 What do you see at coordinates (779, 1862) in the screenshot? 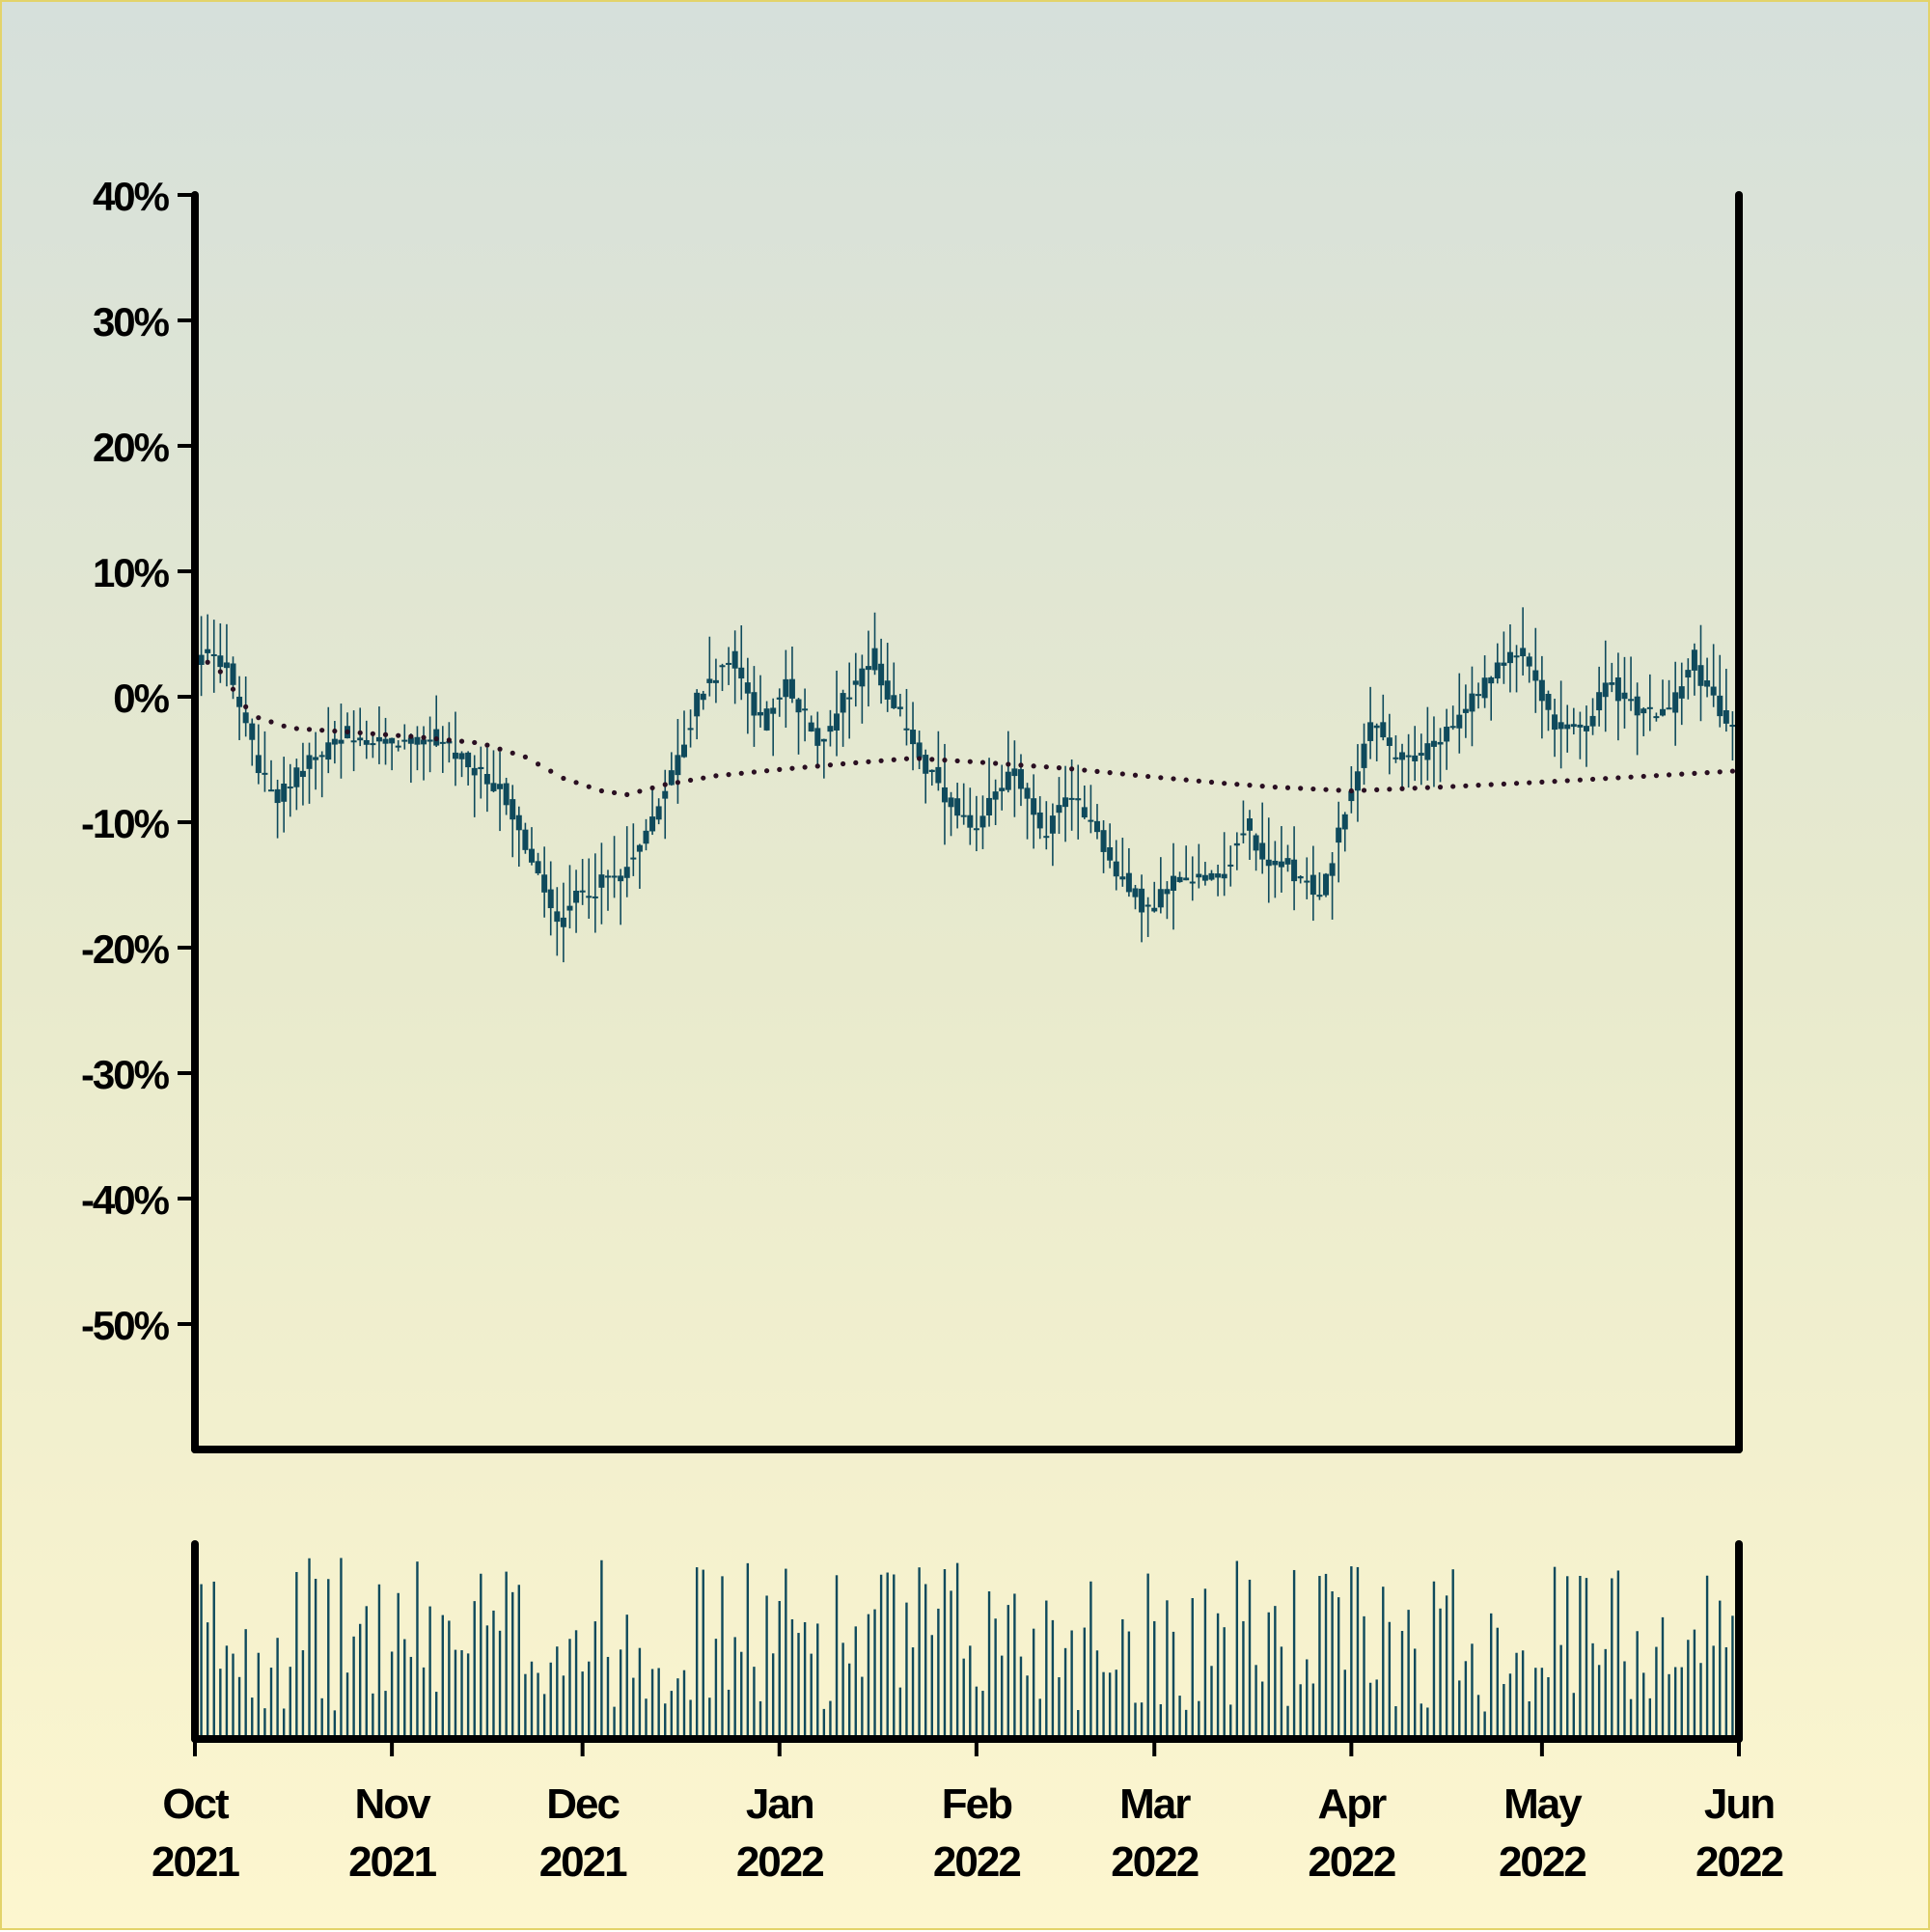
I see `x-tick-label-year: 2022` at bounding box center [779, 1862].